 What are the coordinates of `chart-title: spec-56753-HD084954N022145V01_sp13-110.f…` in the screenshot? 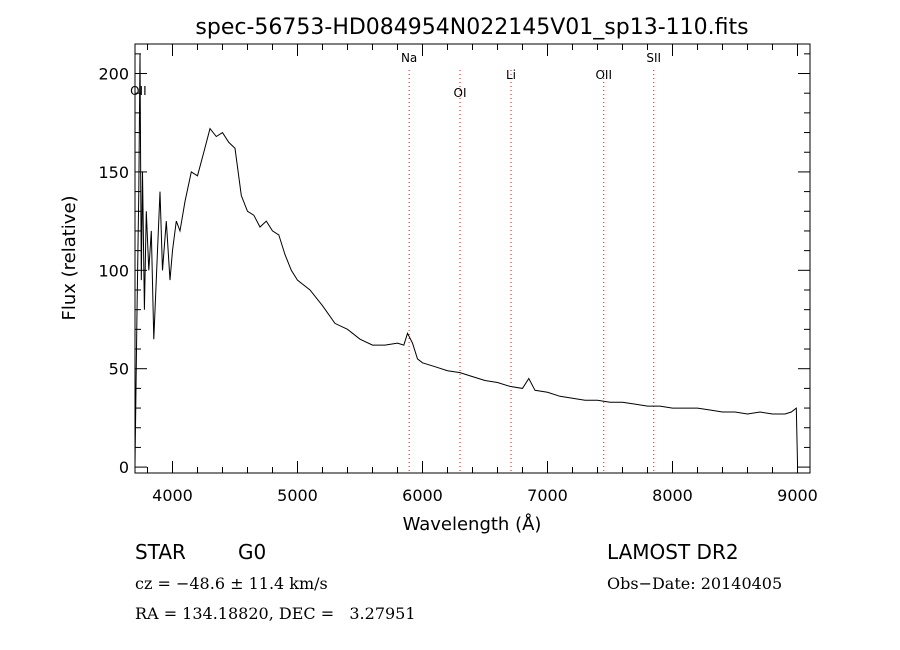 It's located at (471, 27).